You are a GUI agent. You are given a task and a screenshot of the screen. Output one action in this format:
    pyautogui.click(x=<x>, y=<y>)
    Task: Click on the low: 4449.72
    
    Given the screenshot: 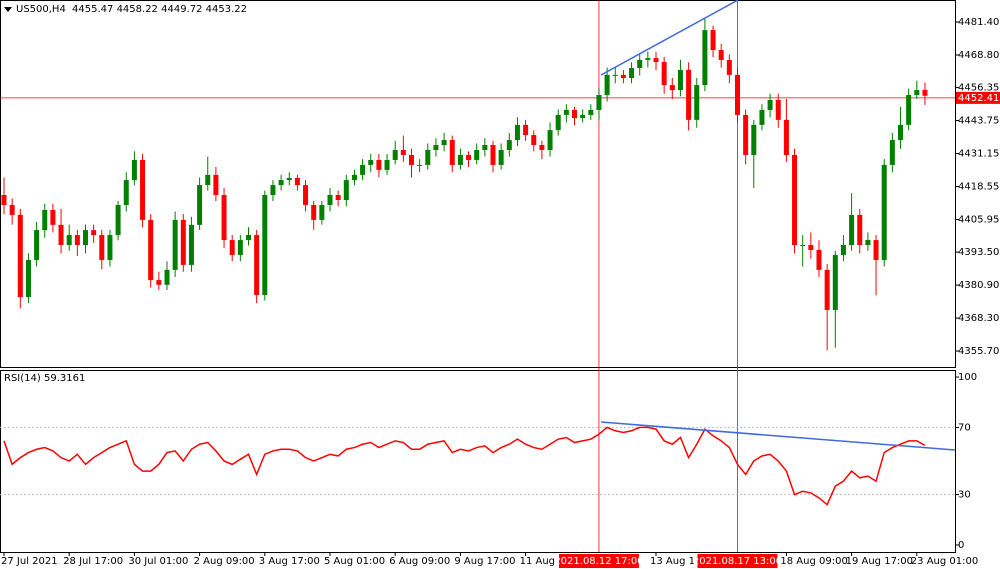 What is the action you would take?
    pyautogui.click(x=181, y=9)
    